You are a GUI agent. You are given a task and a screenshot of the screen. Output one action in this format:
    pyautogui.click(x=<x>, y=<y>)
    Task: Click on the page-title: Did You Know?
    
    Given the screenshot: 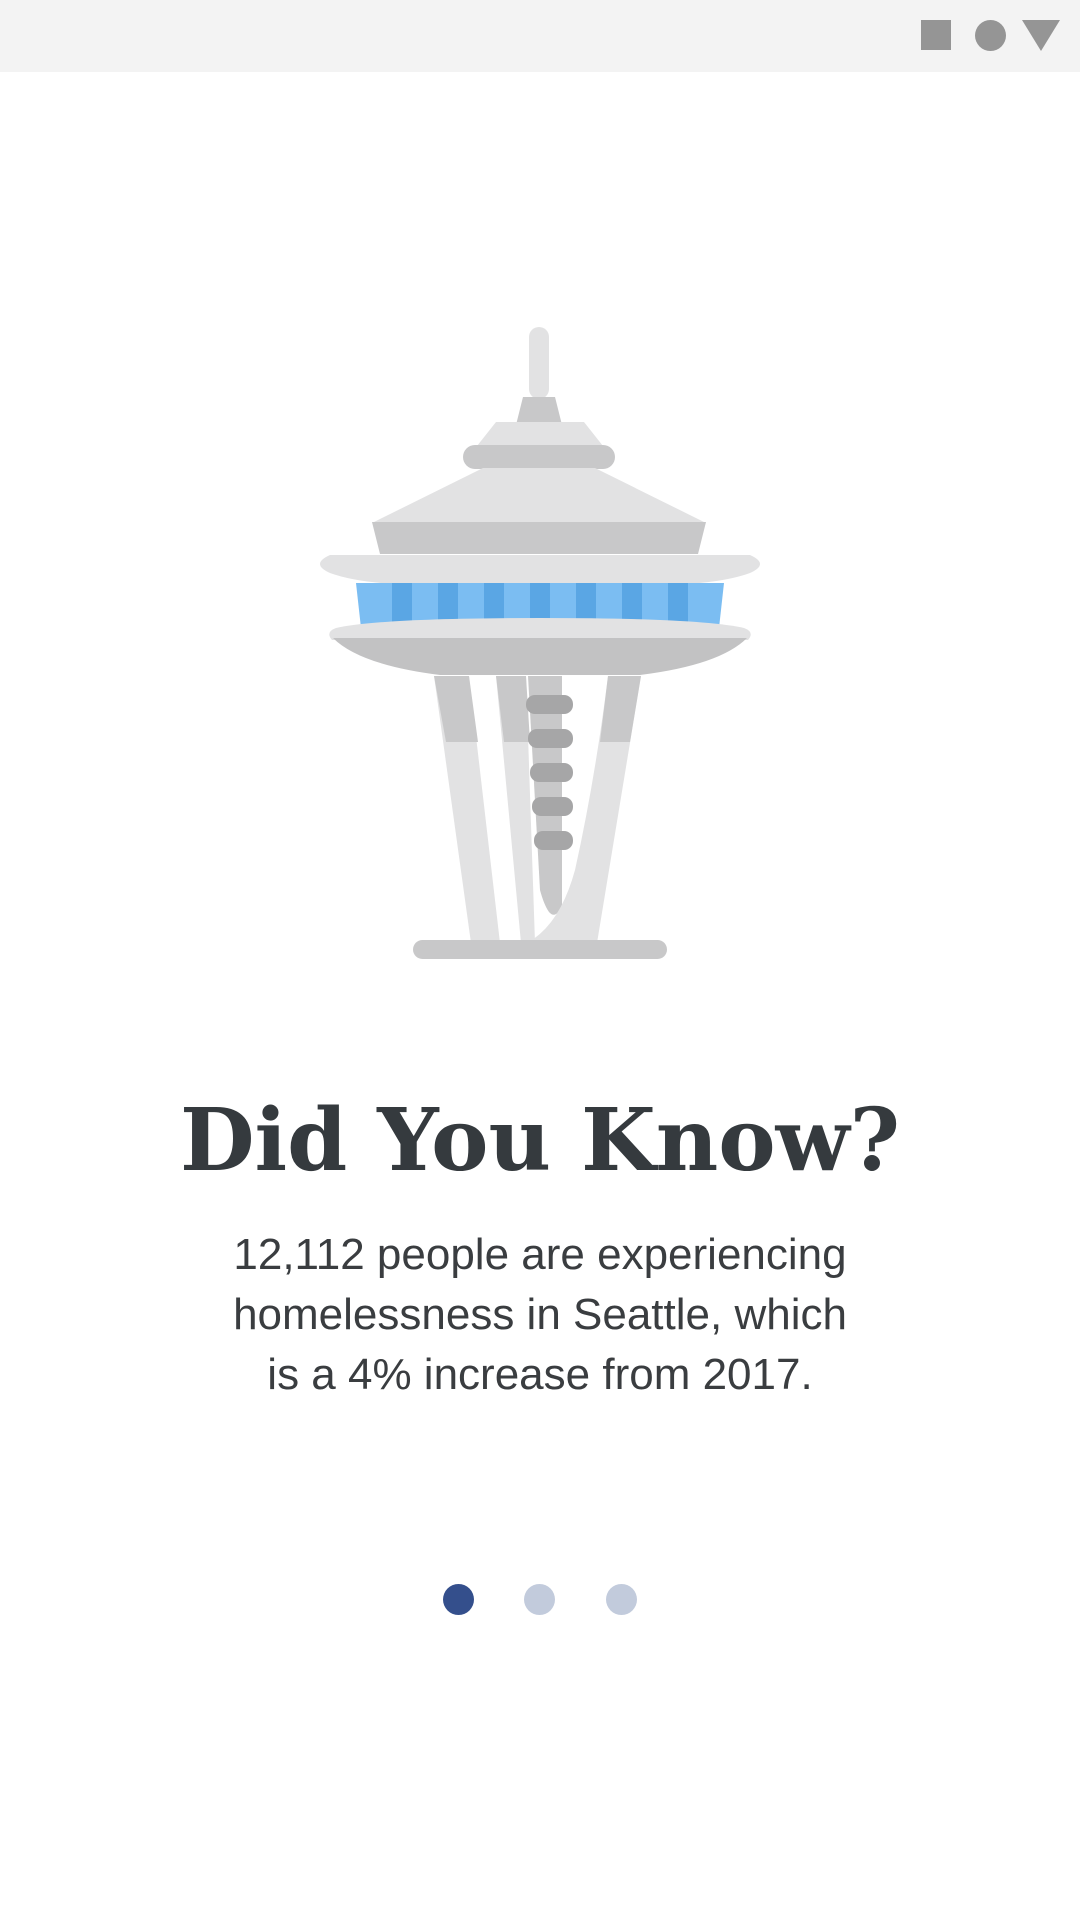 What is the action you would take?
    pyautogui.click(x=540, y=1140)
    